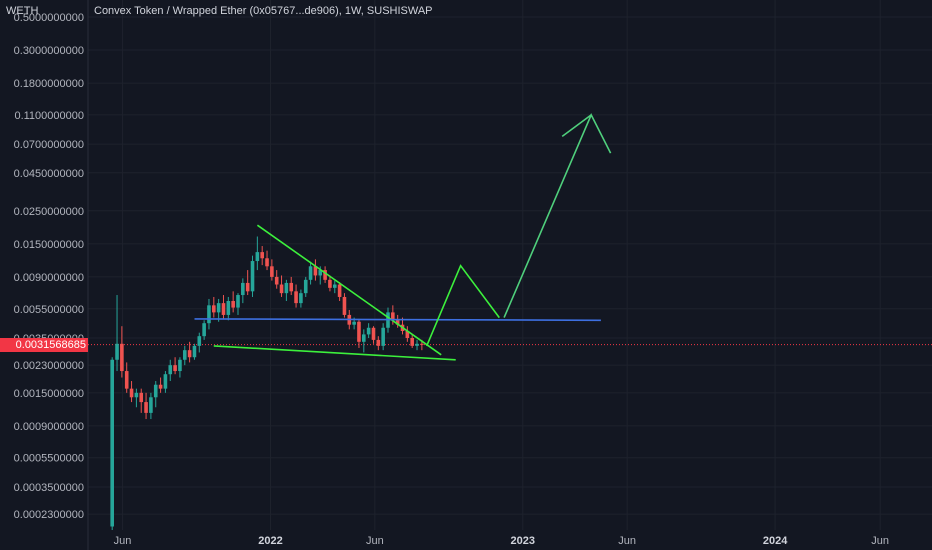 Image resolution: width=932 pixels, height=550 pixels. I want to click on time-axis: Jun 2022 Jun 2023 Jun 2024 Jun, so click(501, 541).